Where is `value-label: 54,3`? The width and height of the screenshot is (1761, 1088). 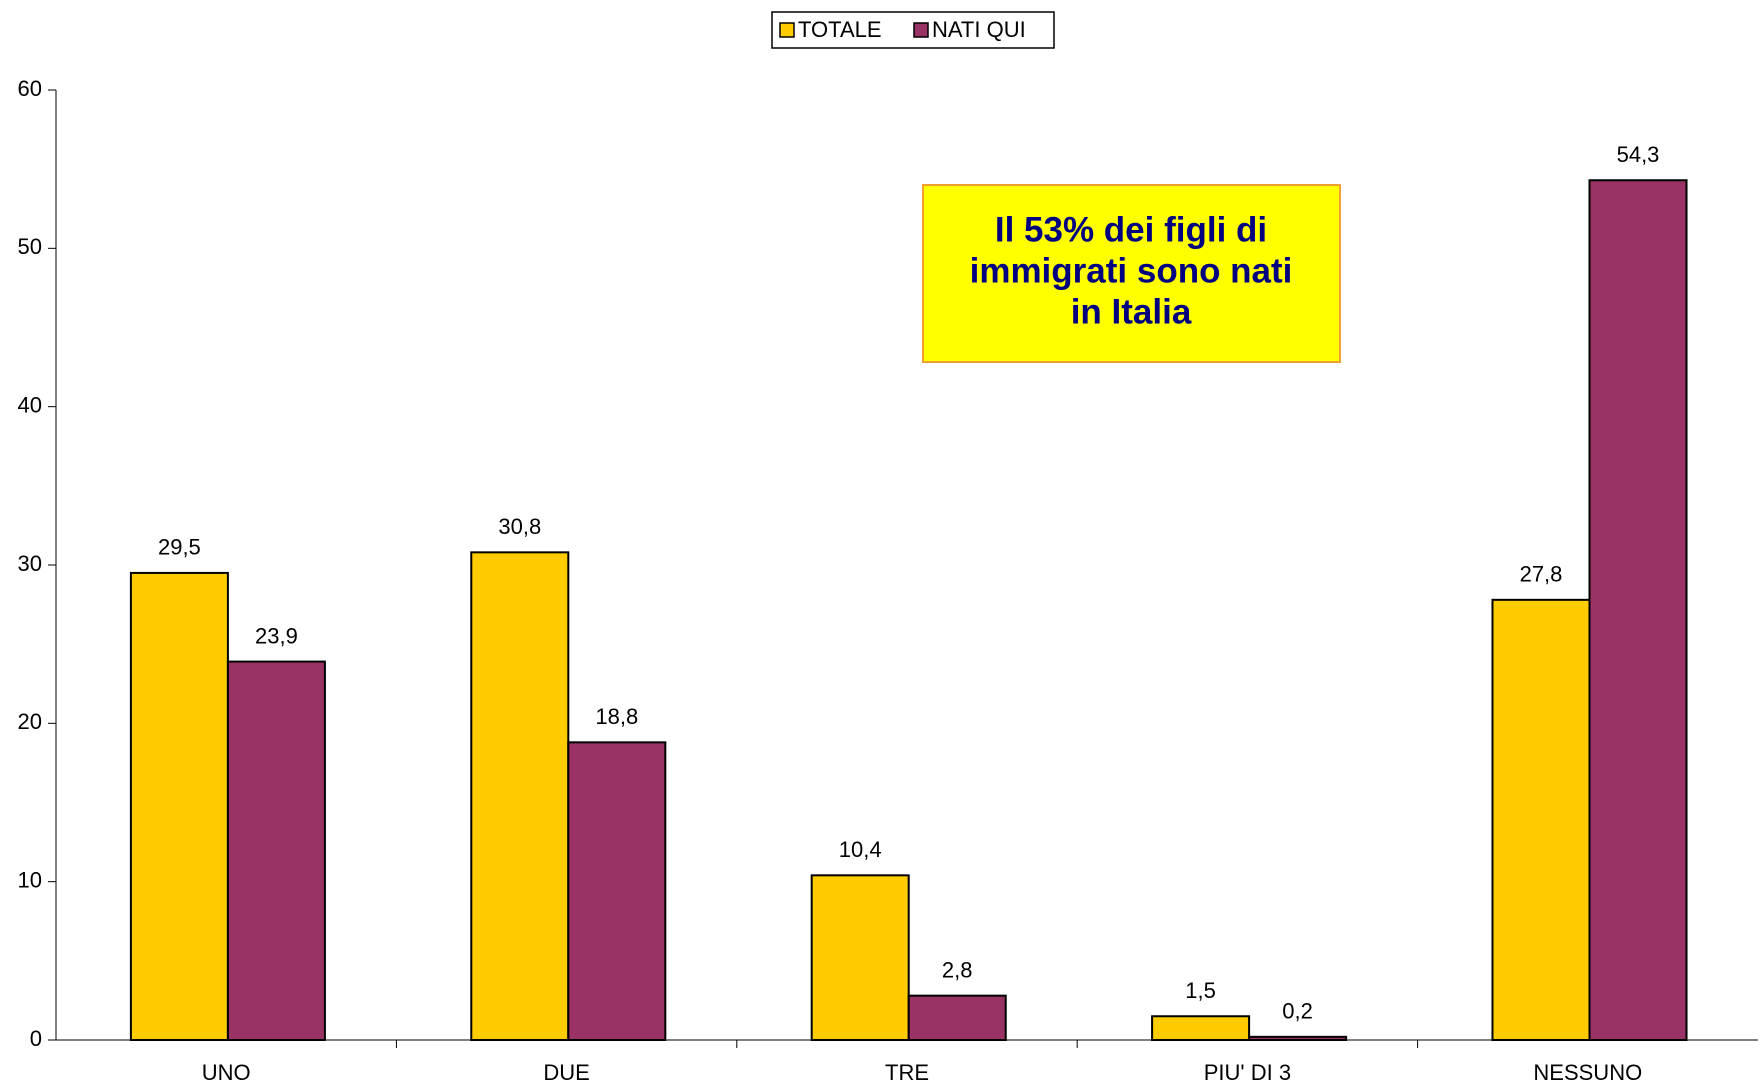 value-label: 54,3 is located at coordinates (1638, 154).